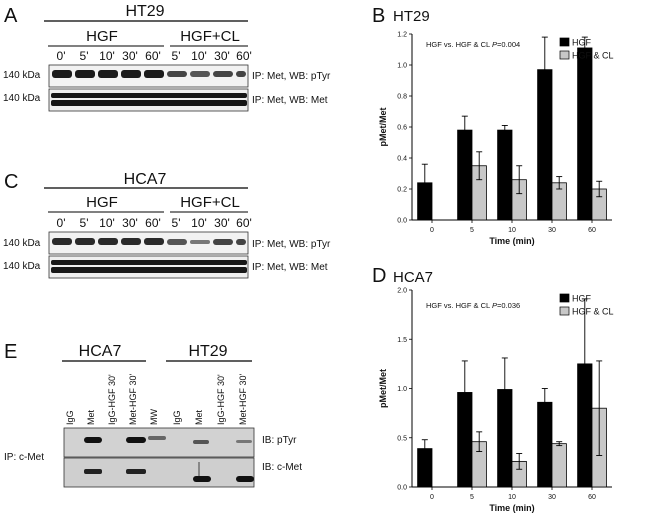 Image resolution: width=650 pixels, height=522 pixels. What do you see at coordinates (279, 440) in the screenshot?
I see `panel-e-blot-1-label: IB: pTyr` at bounding box center [279, 440].